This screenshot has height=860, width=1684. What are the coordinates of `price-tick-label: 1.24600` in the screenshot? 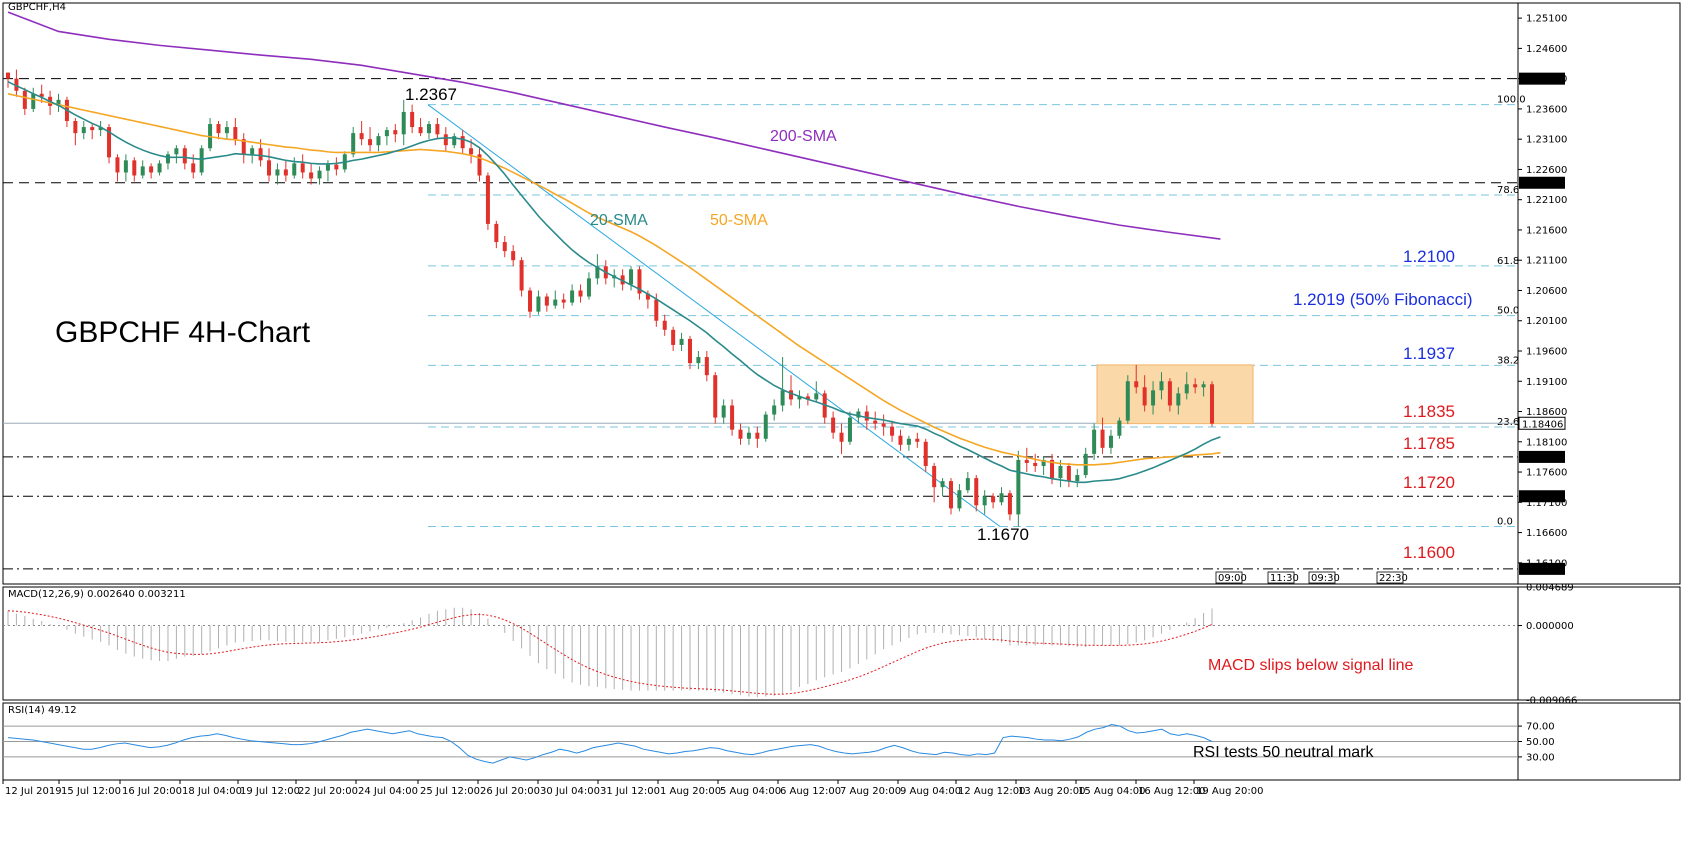 It's located at (1546, 49).